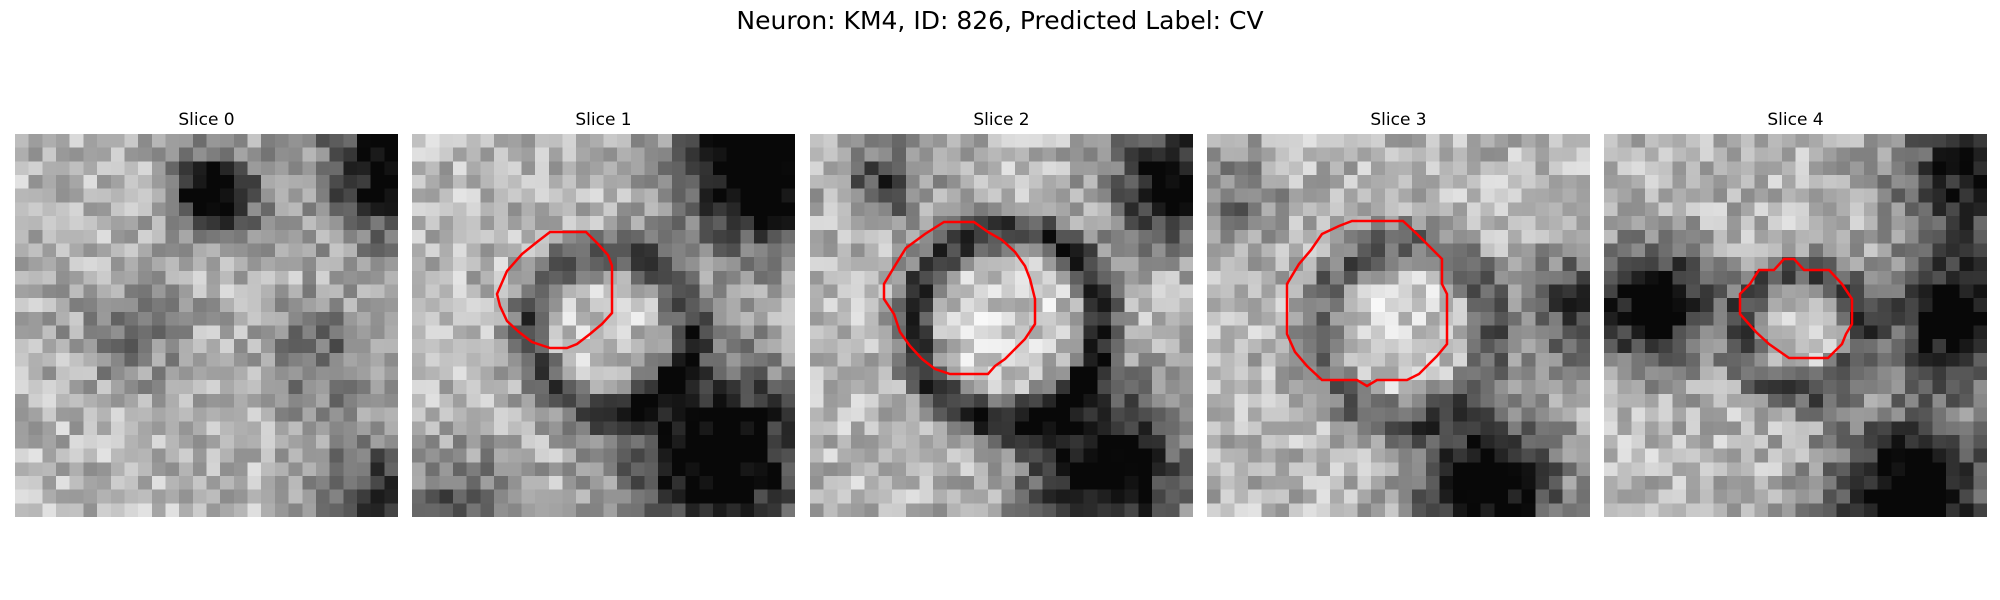  I want to click on slice-panel-2: Slice 2, so click(1001, 312).